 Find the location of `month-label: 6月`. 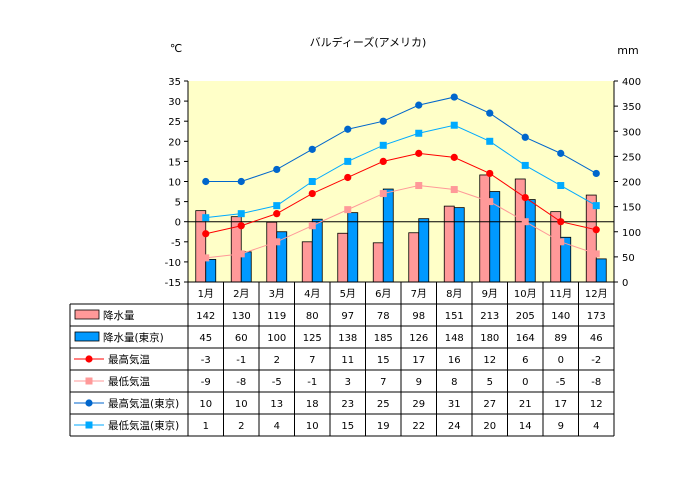

month-label: 6月 is located at coordinates (383, 294).